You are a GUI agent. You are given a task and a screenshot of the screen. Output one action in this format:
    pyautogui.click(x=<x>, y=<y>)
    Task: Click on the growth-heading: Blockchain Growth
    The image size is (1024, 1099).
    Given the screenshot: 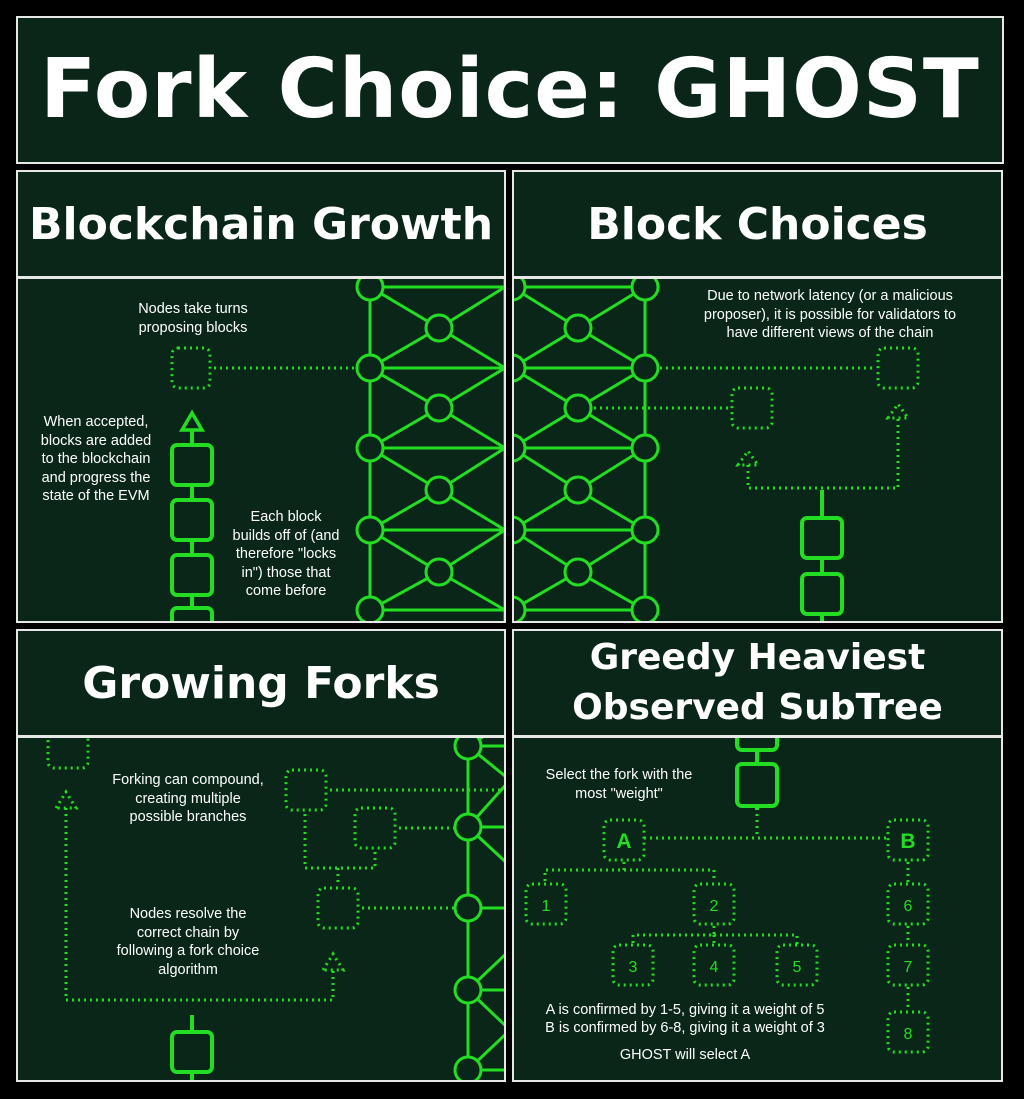 What is the action you would take?
    pyautogui.click(x=261, y=224)
    